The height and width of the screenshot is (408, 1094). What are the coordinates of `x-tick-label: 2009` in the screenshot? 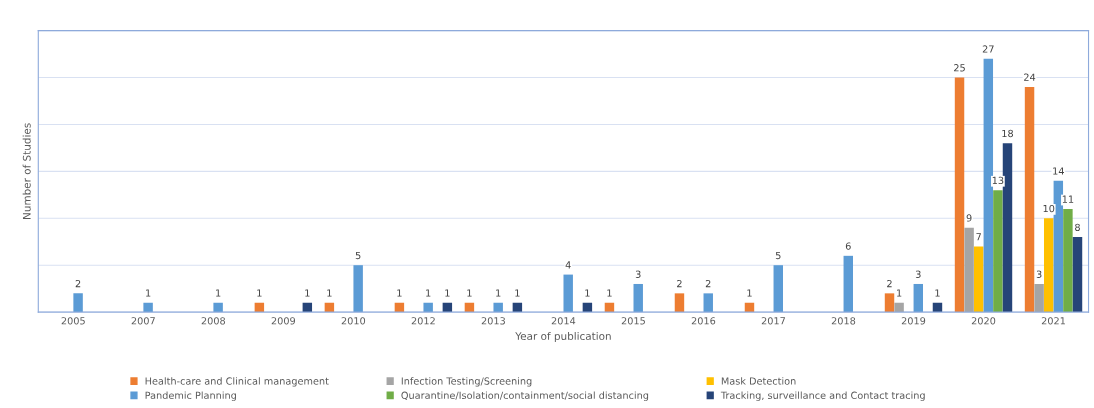 It's located at (283, 321).